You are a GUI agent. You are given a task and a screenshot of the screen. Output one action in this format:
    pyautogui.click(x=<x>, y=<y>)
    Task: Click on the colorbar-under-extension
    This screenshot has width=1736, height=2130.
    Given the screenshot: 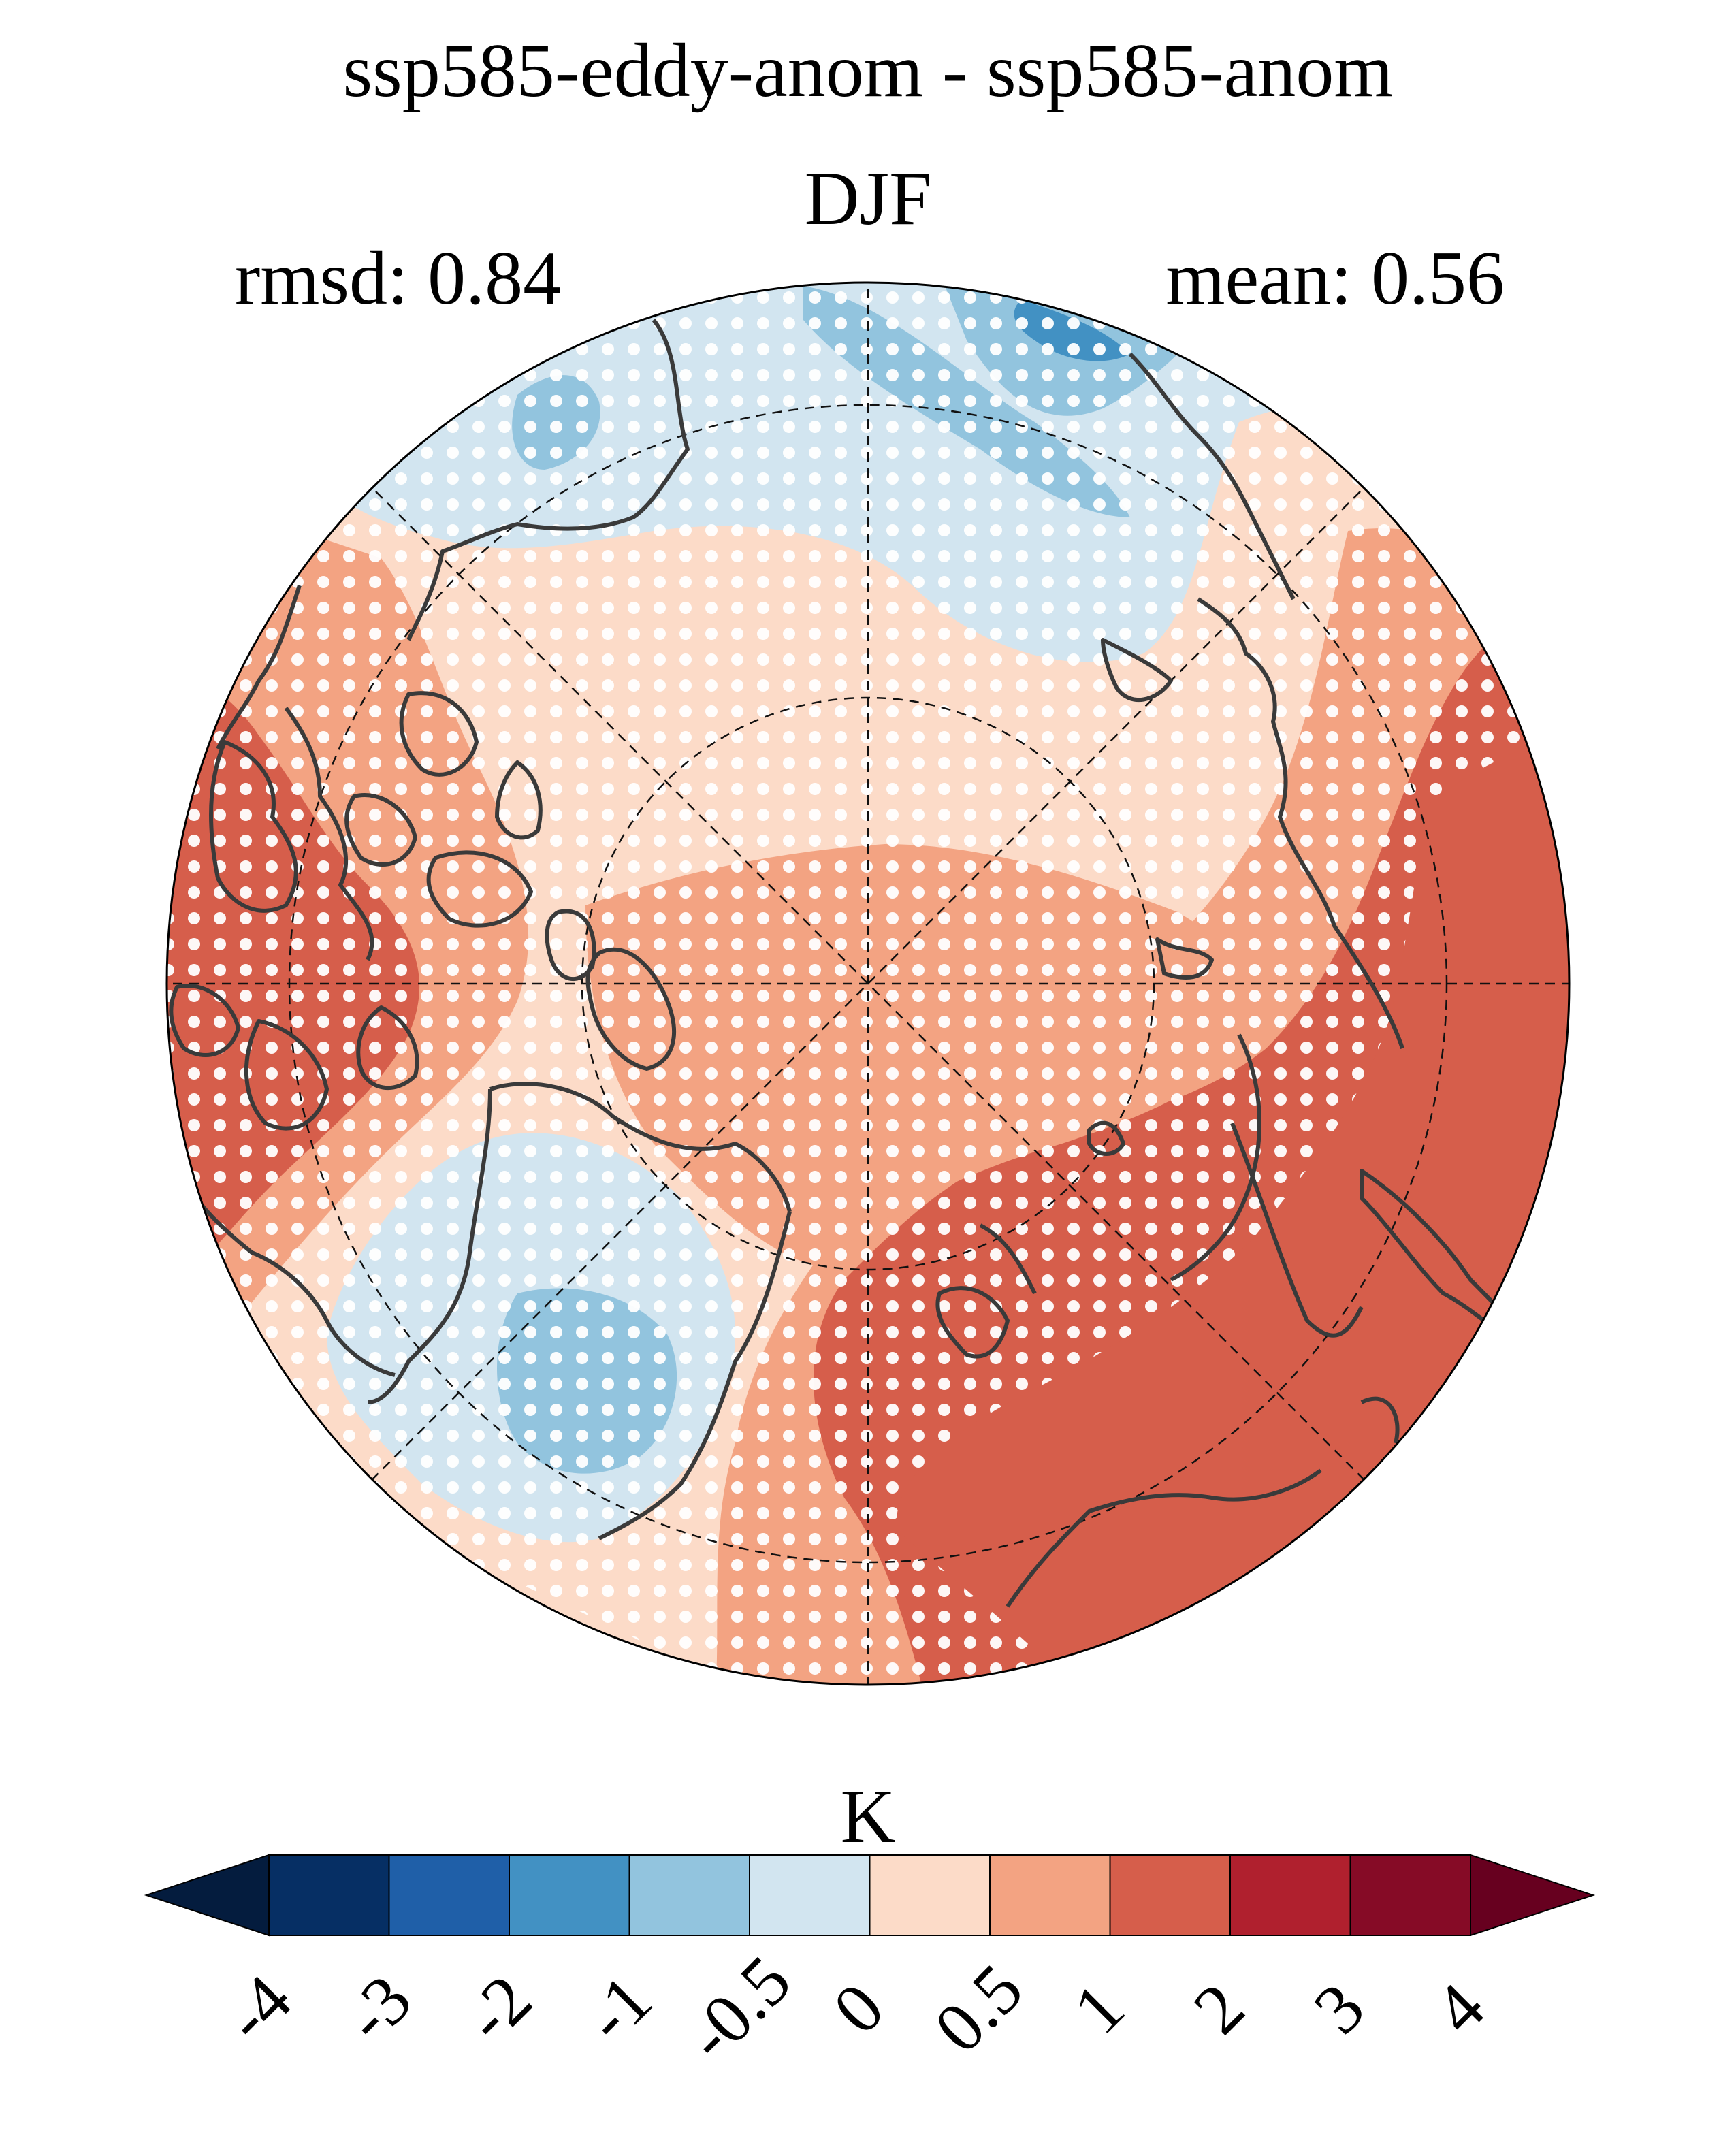 What is the action you would take?
    pyautogui.click(x=207, y=1895)
    